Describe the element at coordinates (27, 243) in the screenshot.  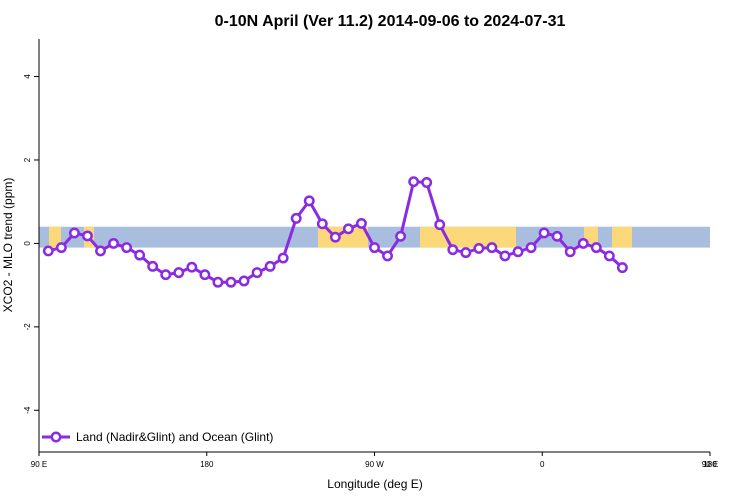
I see `y-tick-label: 0` at that location.